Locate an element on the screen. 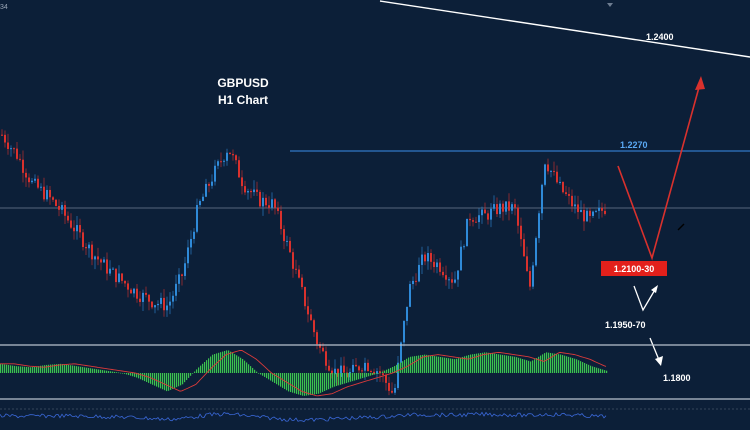  corner-label: 34 is located at coordinates (4, 7).